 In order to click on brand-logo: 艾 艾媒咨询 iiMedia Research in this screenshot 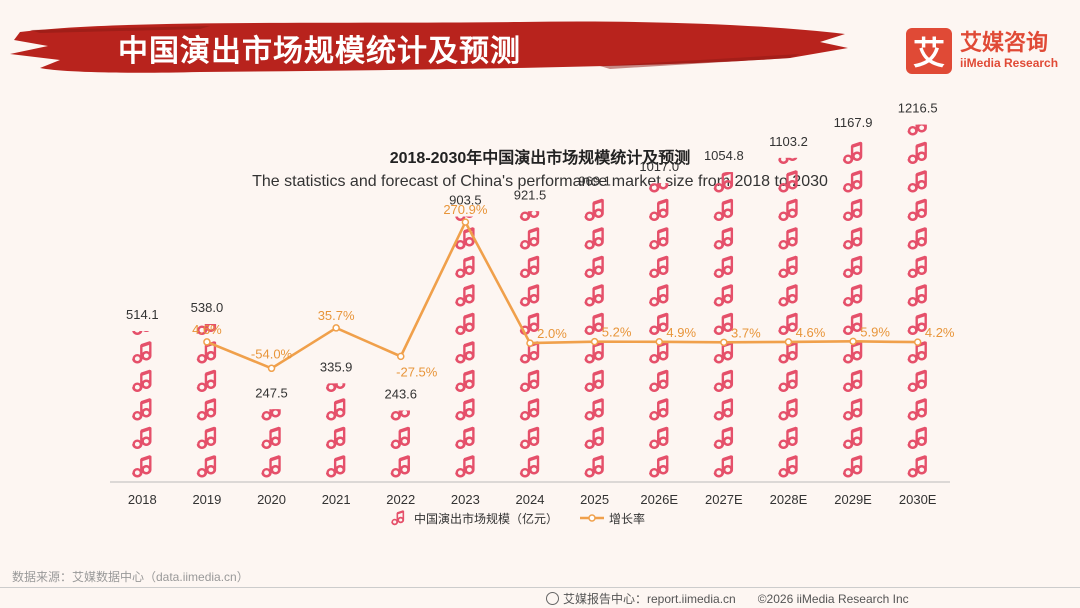, I will do `click(982, 51)`.